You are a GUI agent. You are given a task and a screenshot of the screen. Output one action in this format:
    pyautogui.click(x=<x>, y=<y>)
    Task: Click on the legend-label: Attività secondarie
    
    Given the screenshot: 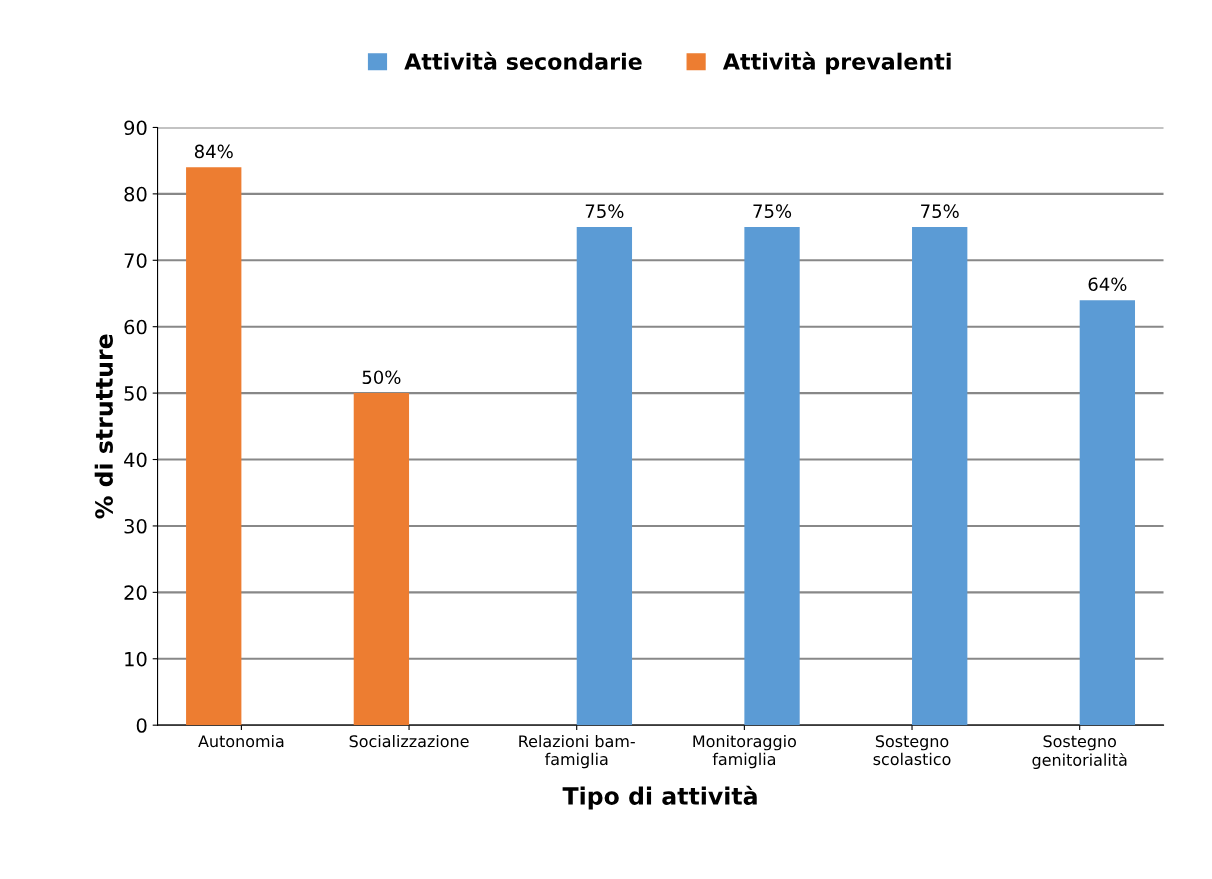 What is the action you would take?
    pyautogui.click(x=523, y=60)
    